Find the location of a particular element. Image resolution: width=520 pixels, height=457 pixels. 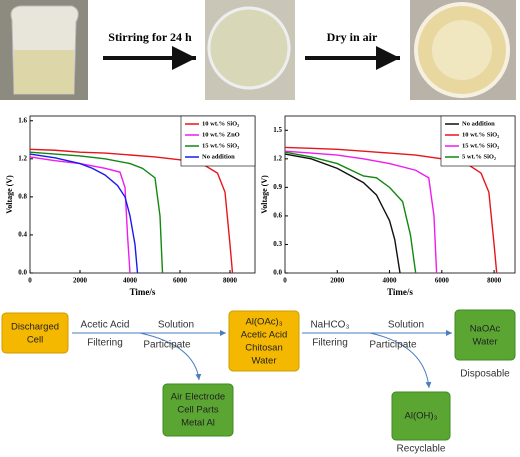

node-caption: Recyclable is located at coordinates (421, 449).